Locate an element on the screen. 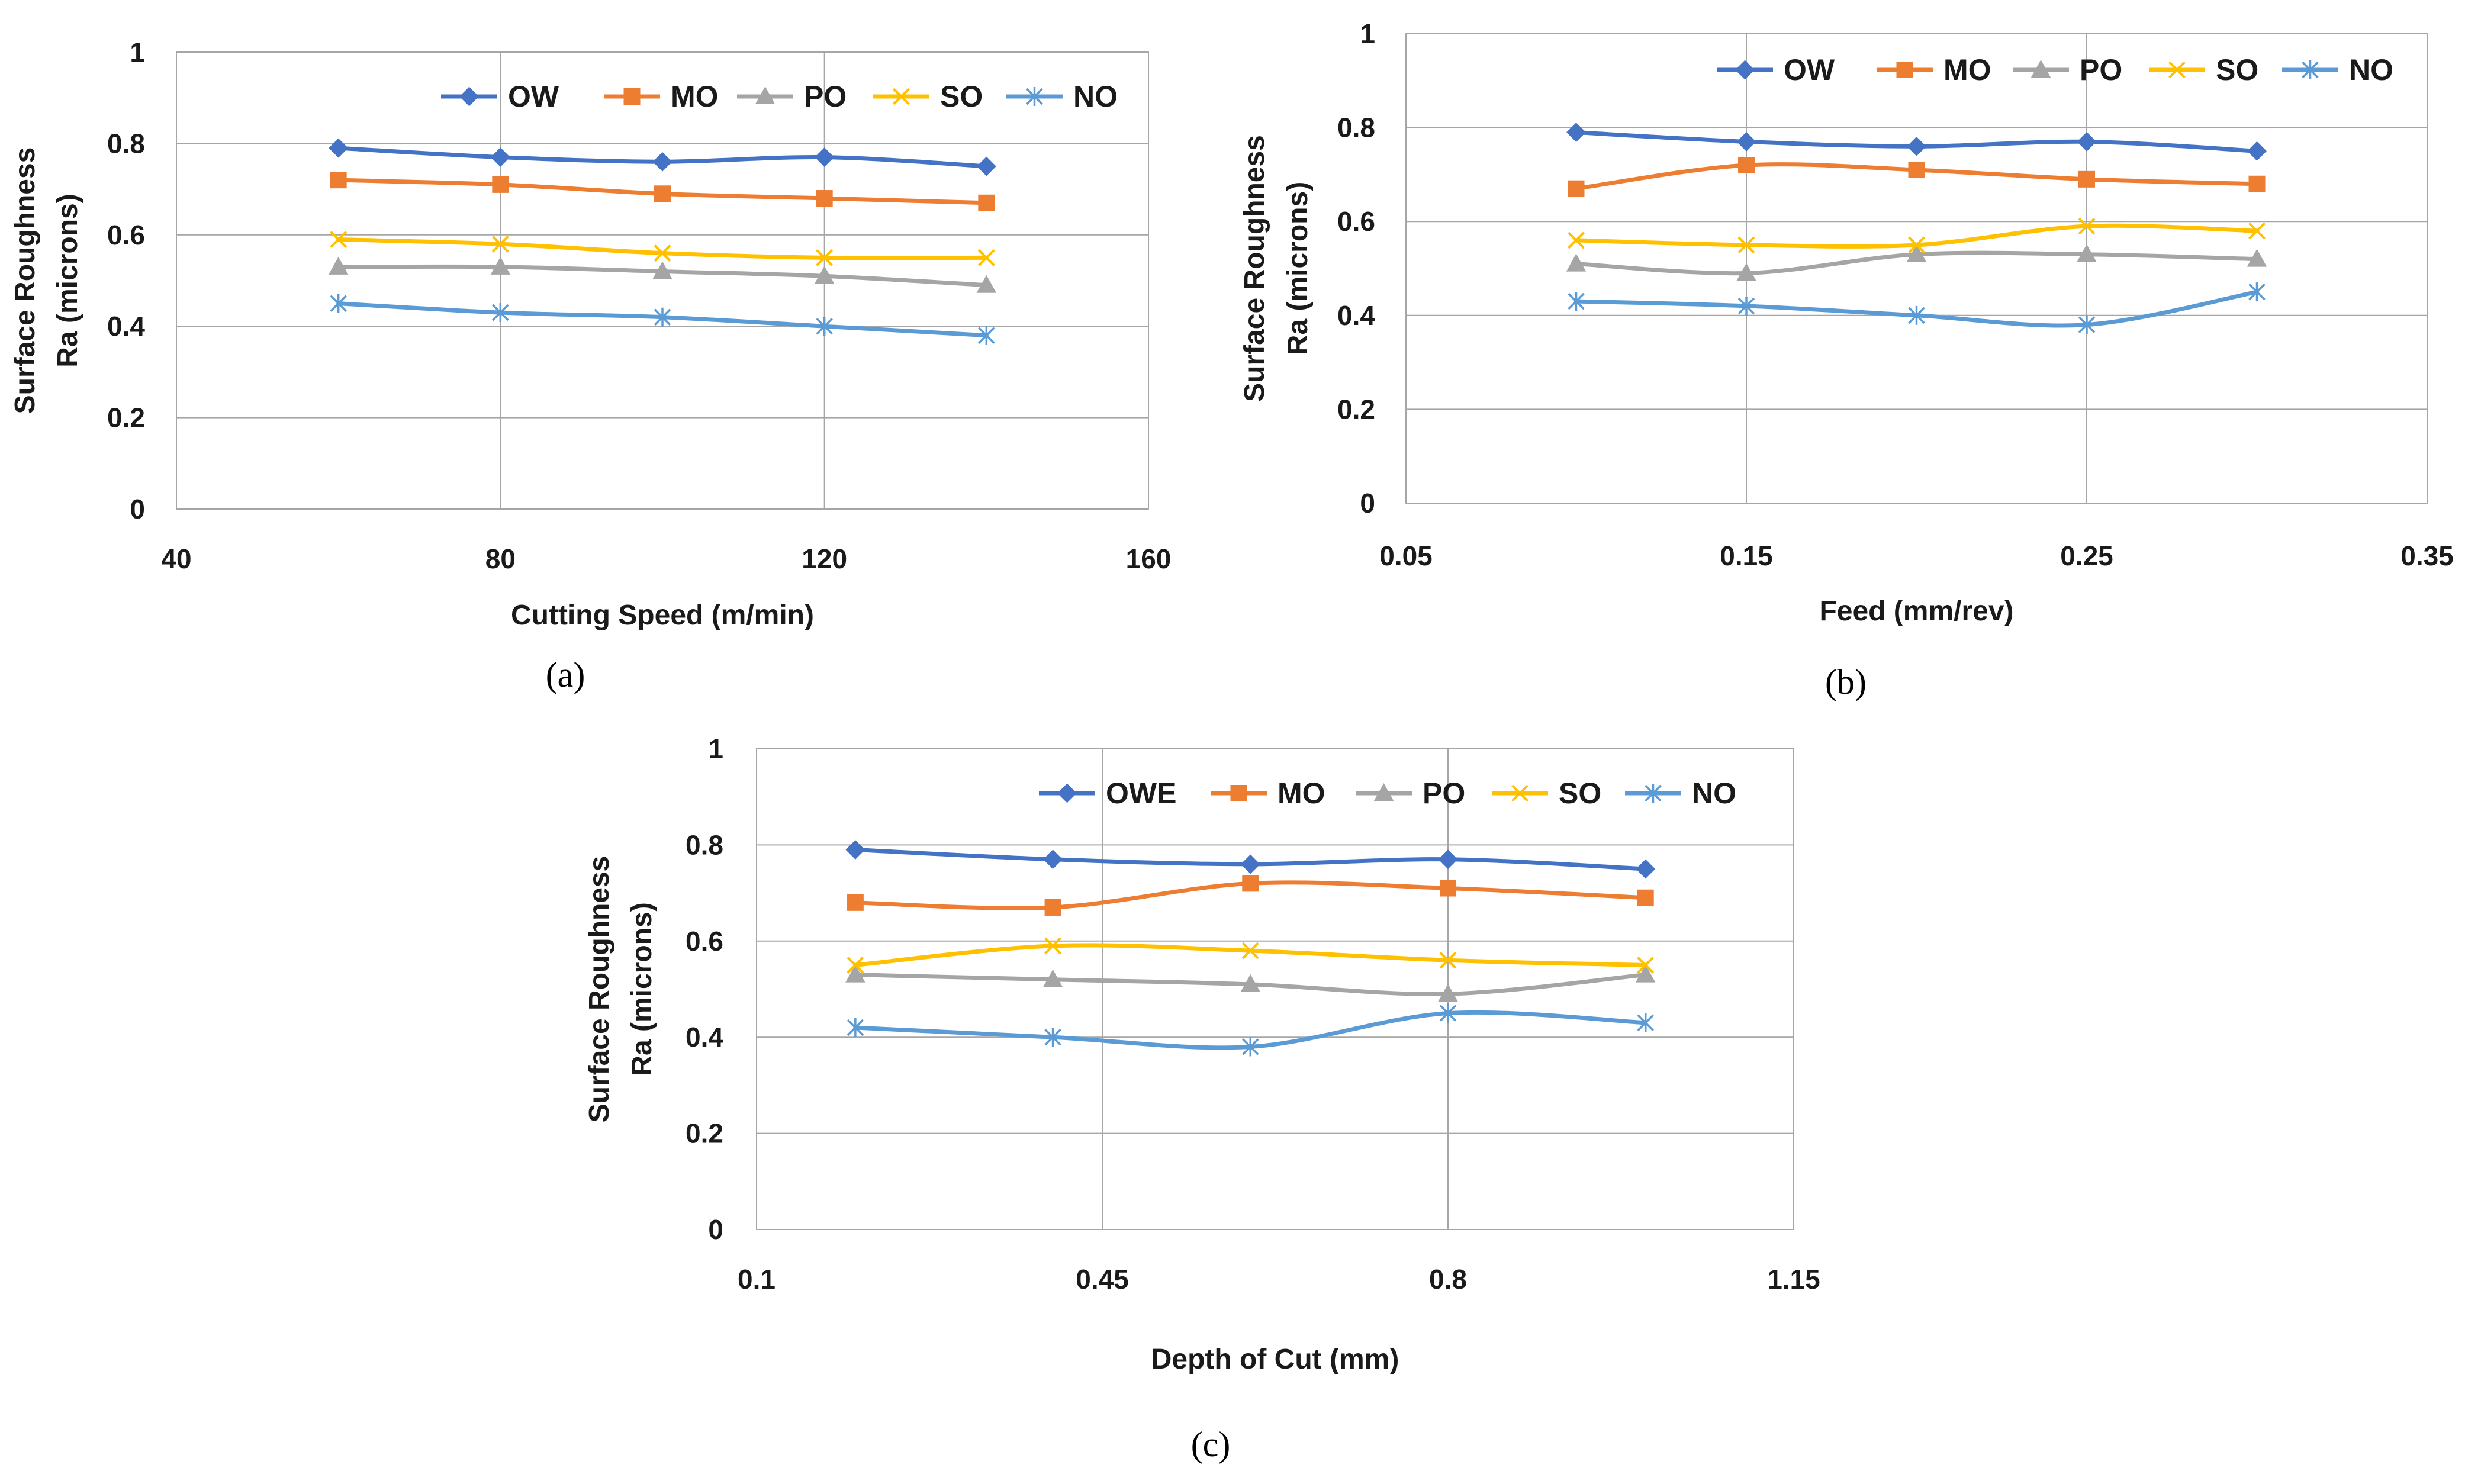 The height and width of the screenshot is (1484, 2481). panel-caption: (c) is located at coordinates (1211, 1444).